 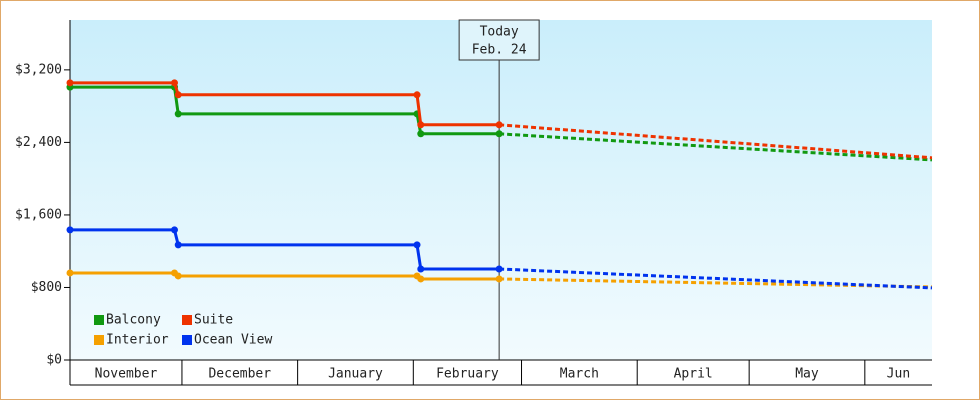 What do you see at coordinates (807, 374) in the screenshot?
I see `x-tick-label: May` at bounding box center [807, 374].